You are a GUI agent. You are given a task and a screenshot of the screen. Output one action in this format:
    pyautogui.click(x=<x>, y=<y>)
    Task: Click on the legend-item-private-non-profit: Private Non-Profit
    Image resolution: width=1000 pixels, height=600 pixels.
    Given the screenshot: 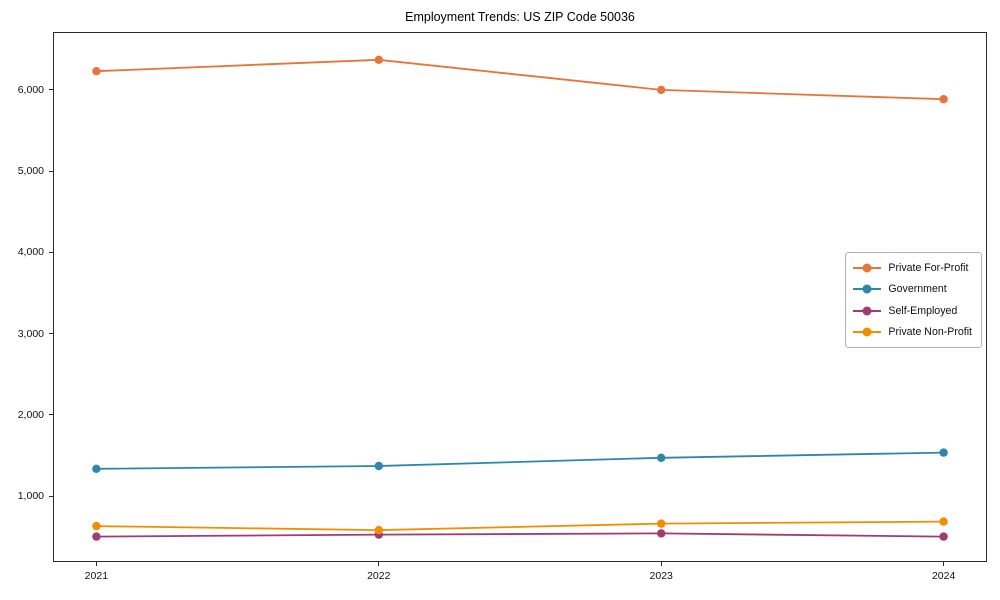 What is the action you would take?
    pyautogui.click(x=912, y=333)
    